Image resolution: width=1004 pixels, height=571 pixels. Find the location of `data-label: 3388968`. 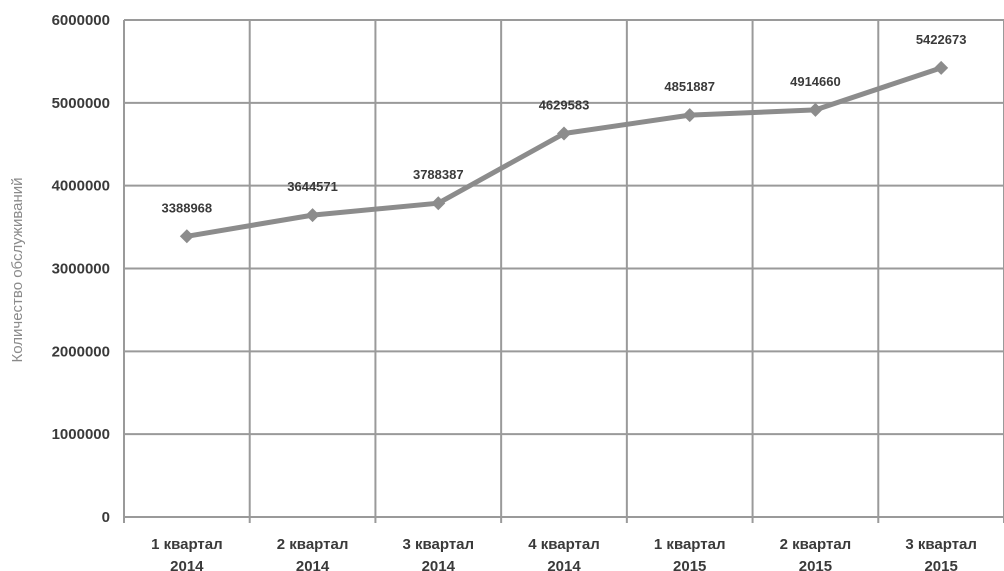

data-label: 3388968 is located at coordinates (187, 207).